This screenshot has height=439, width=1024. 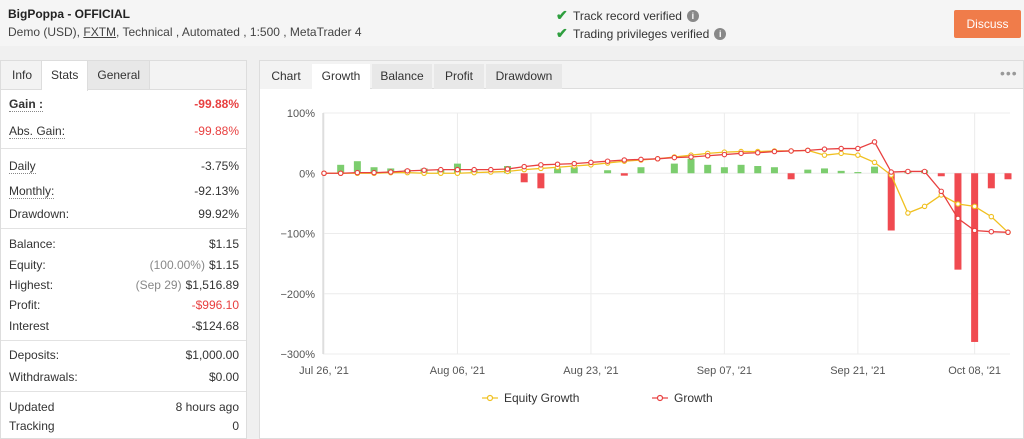 I want to click on tab-growth: Growth, so click(x=341, y=77).